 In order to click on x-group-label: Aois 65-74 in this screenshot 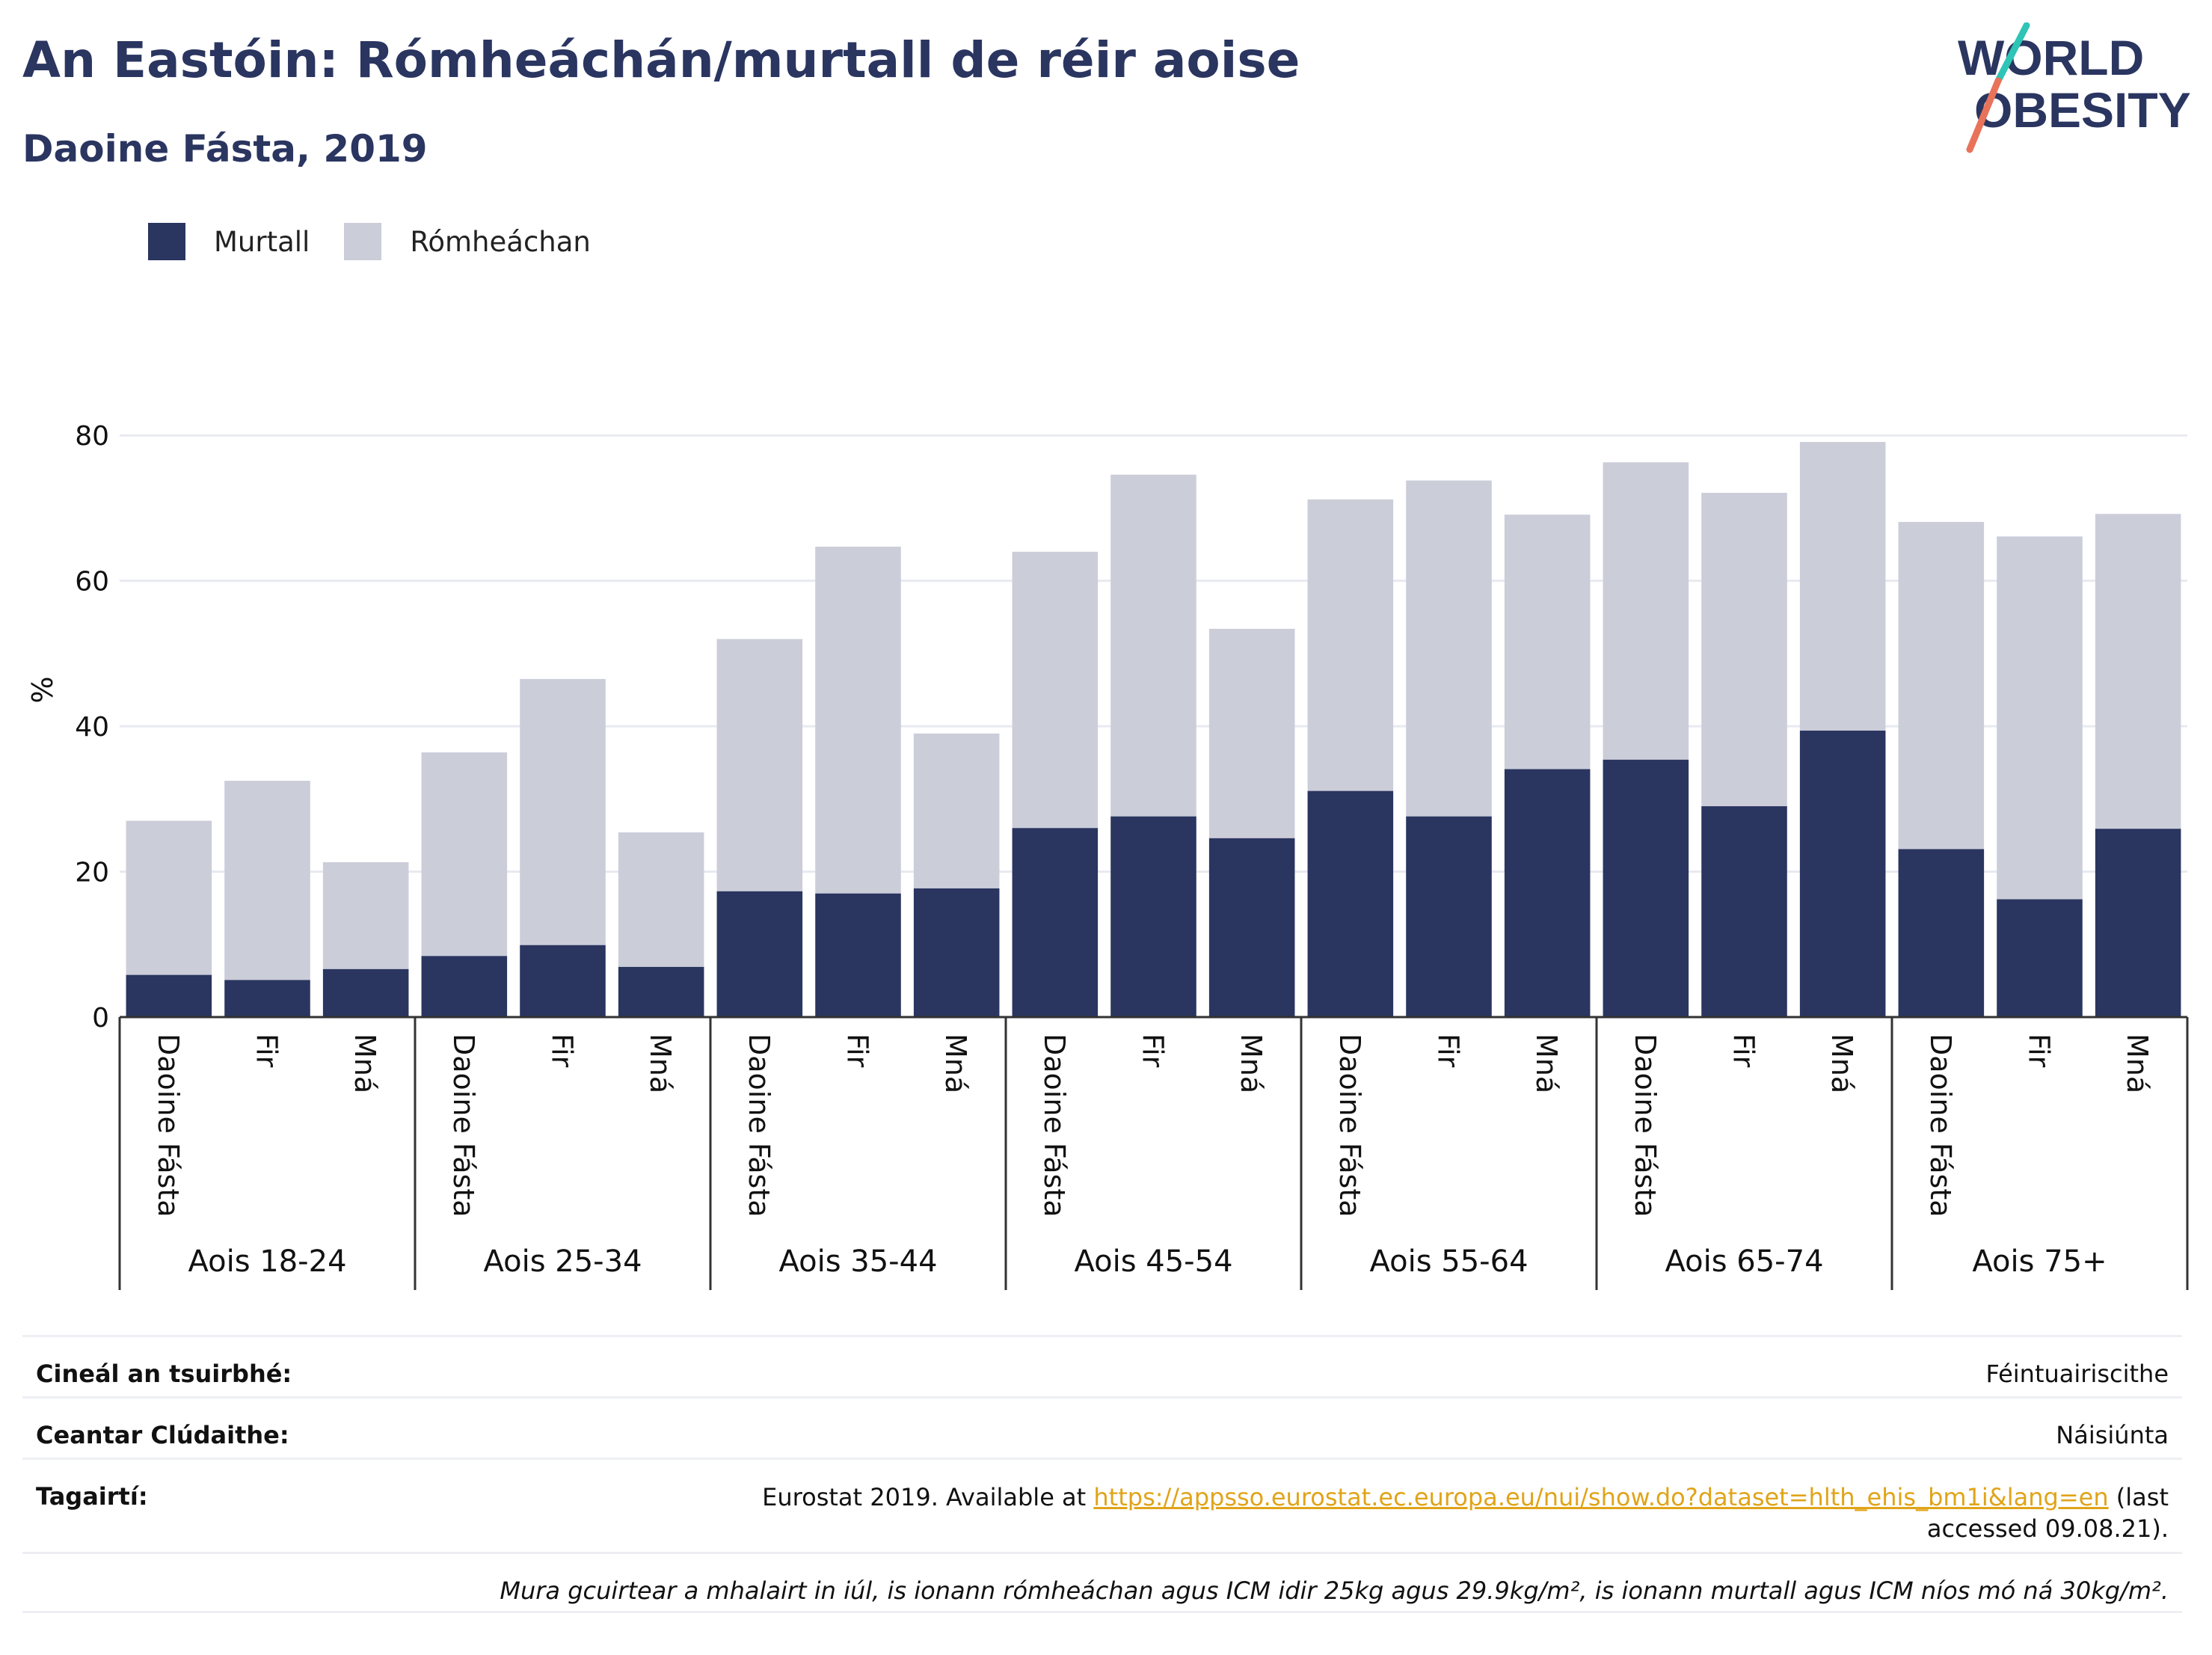, I will do `click(1744, 1261)`.